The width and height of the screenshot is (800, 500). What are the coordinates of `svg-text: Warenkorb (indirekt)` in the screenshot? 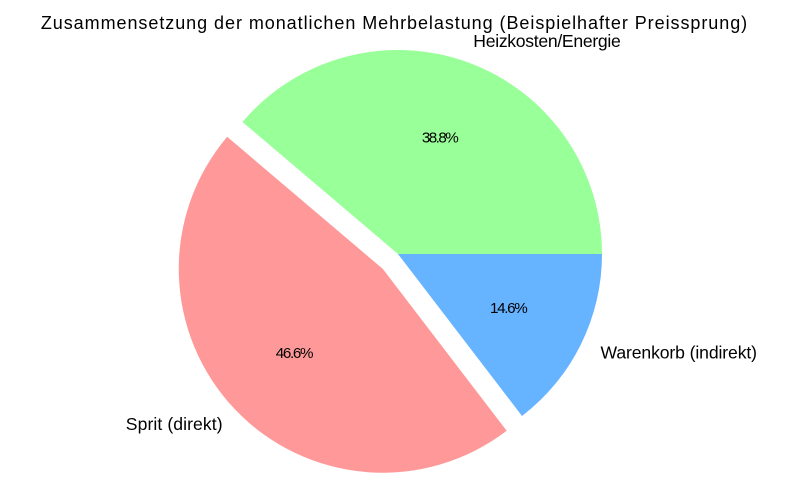 It's located at (679, 353).